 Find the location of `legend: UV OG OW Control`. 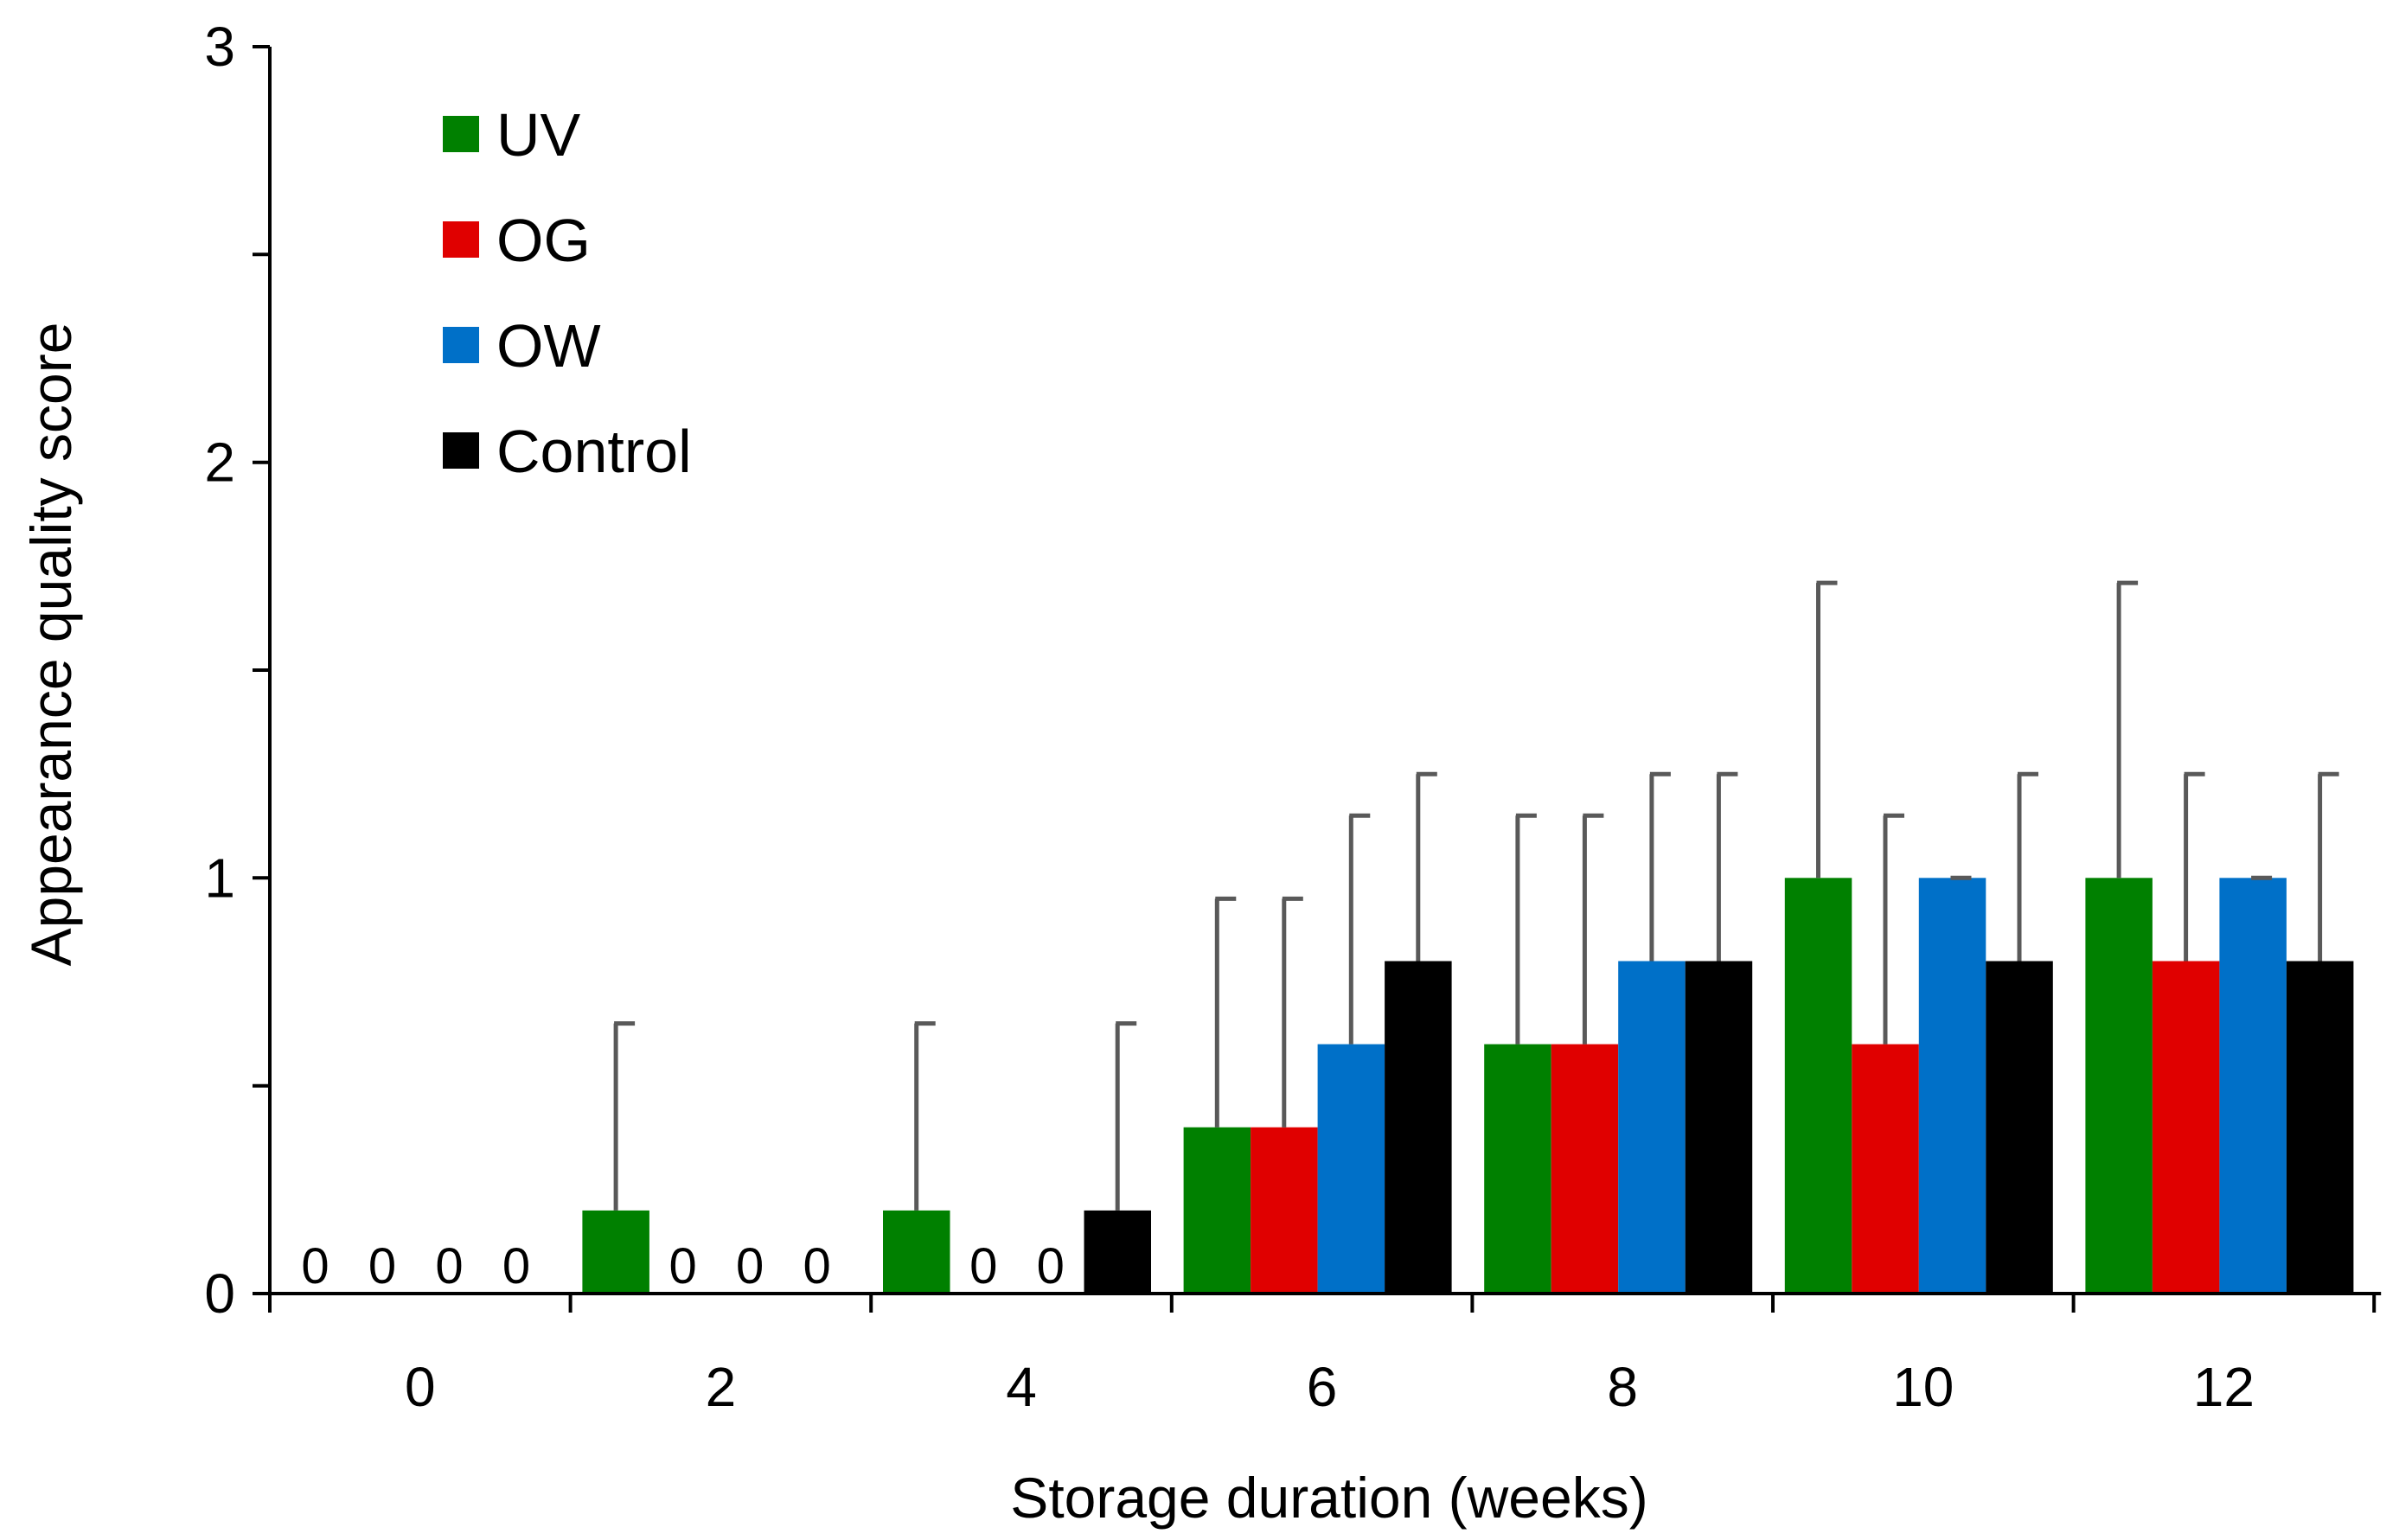

legend: UV OG OW Control is located at coordinates (567, 293).